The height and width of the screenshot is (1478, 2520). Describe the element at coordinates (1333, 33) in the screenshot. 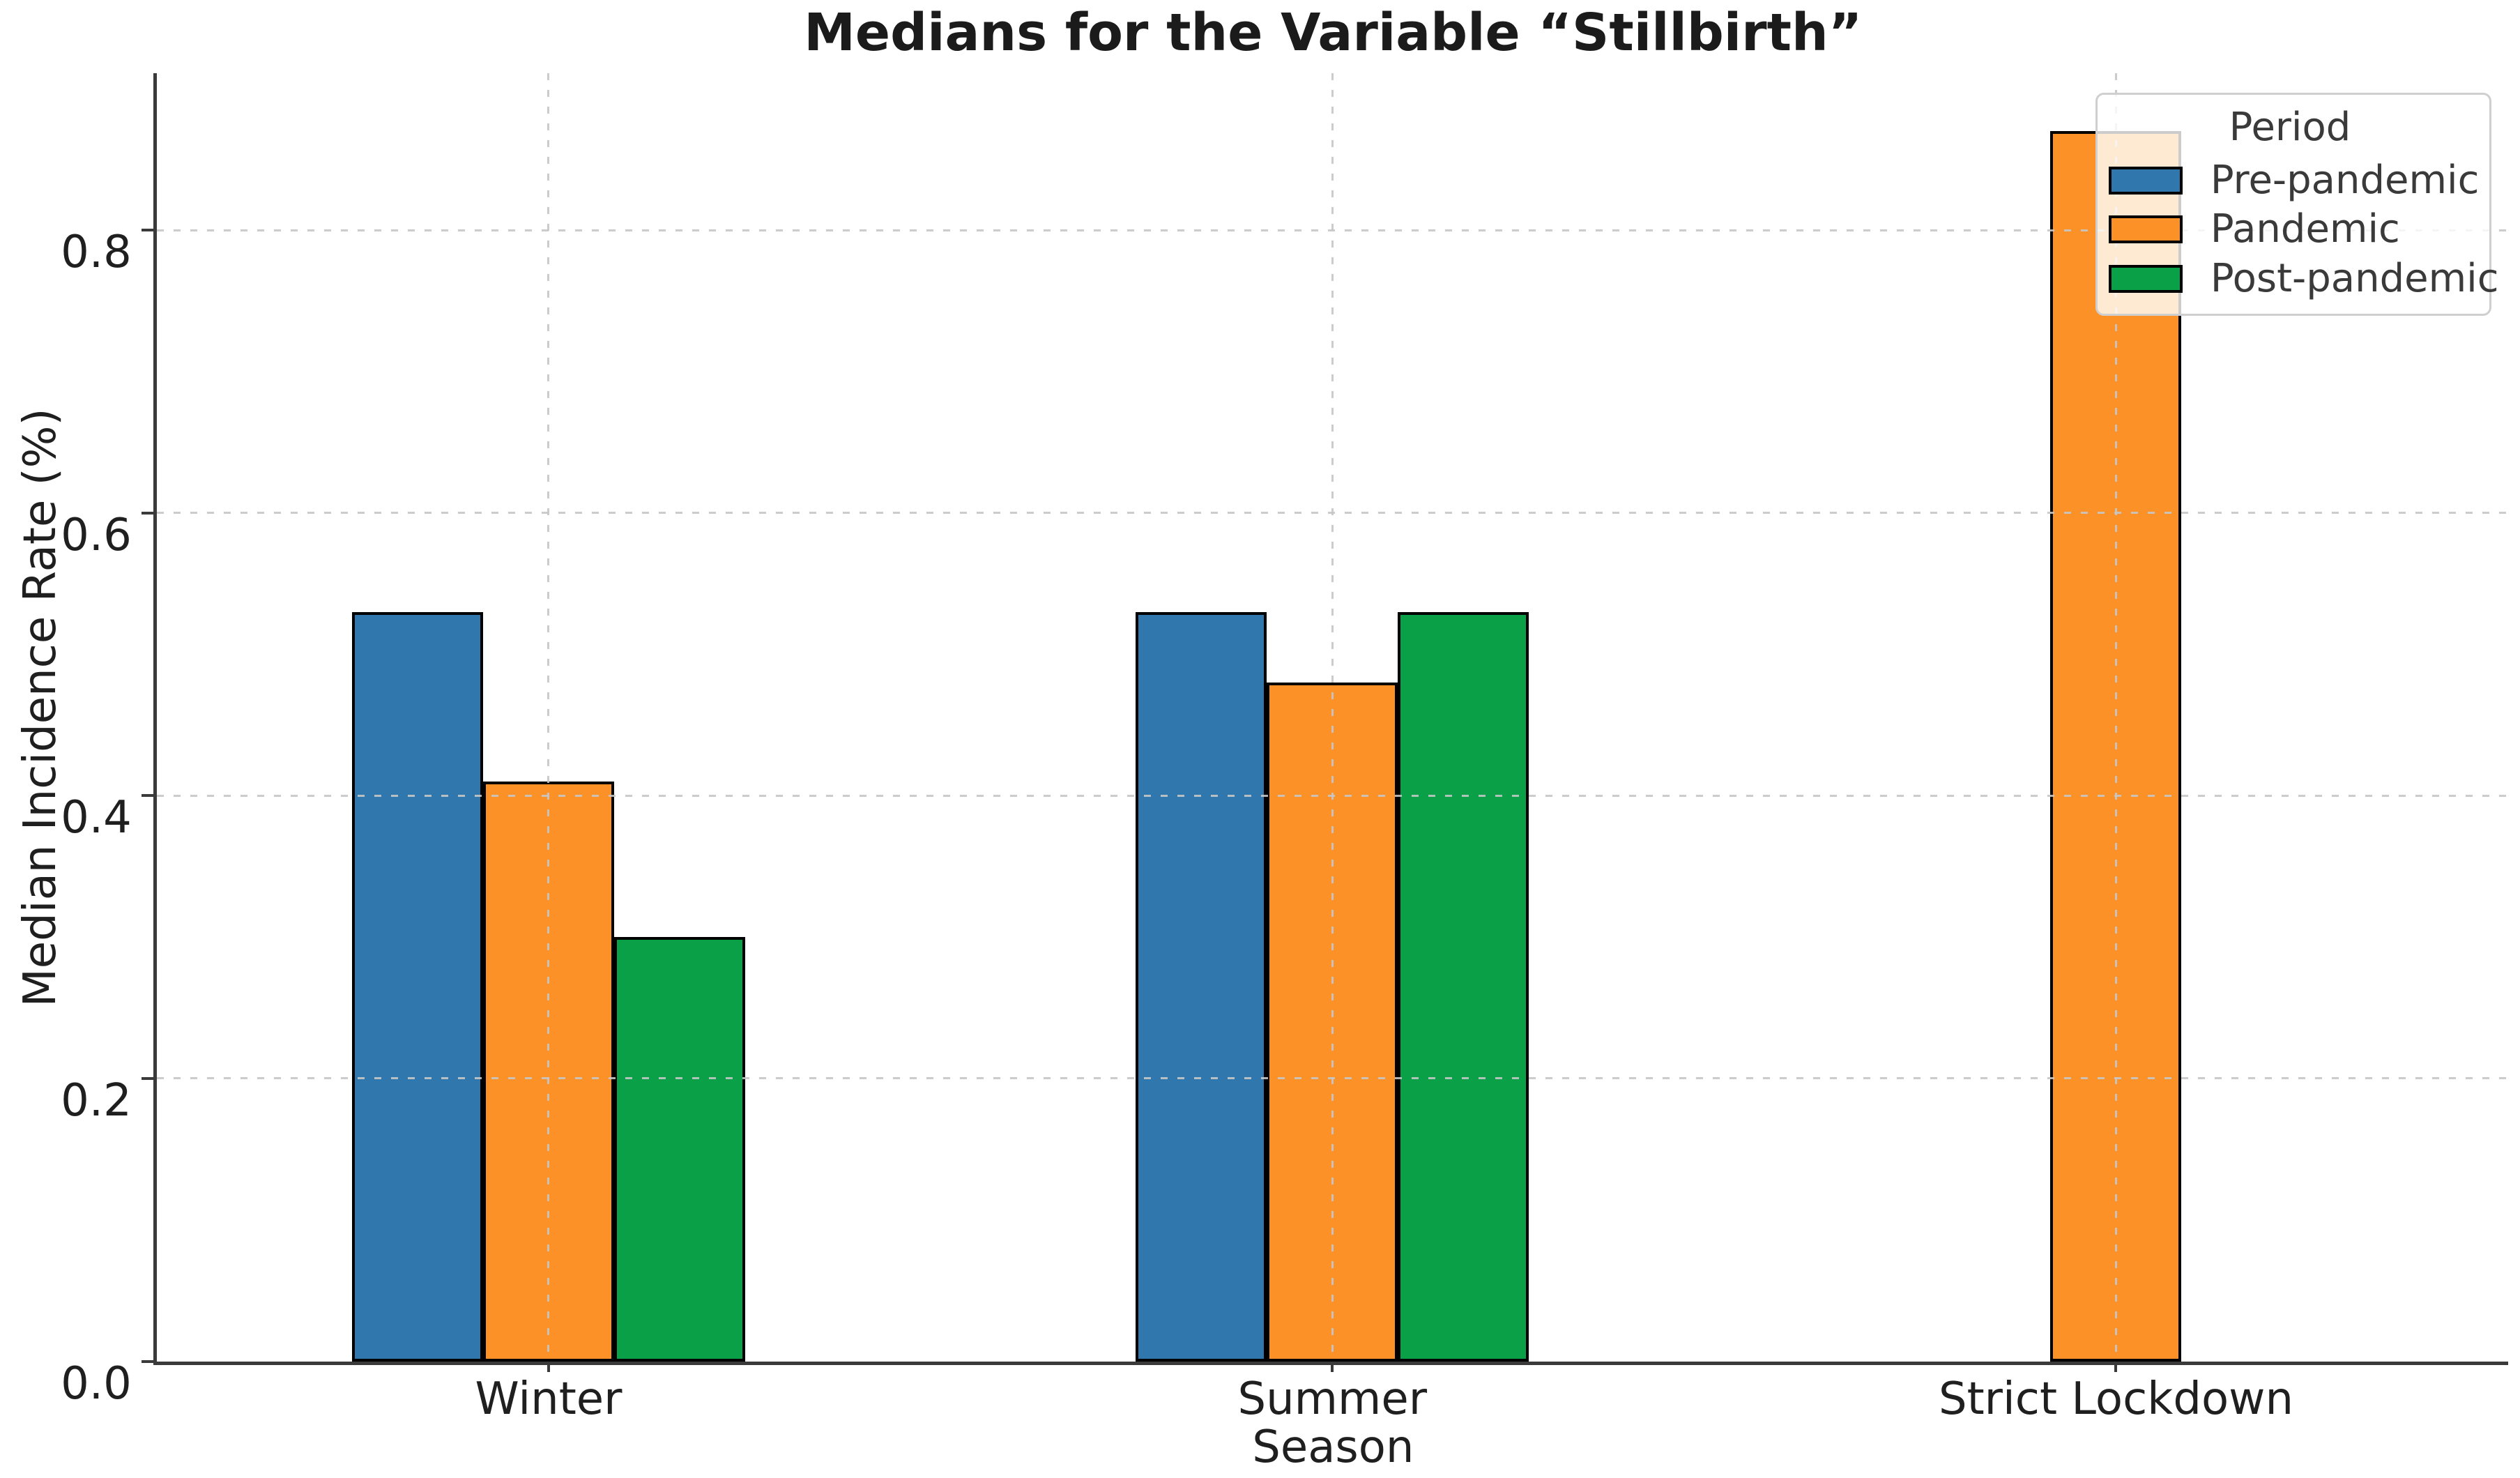

I see `chart-title: Medians for the Variable “Stillbirth”` at that location.